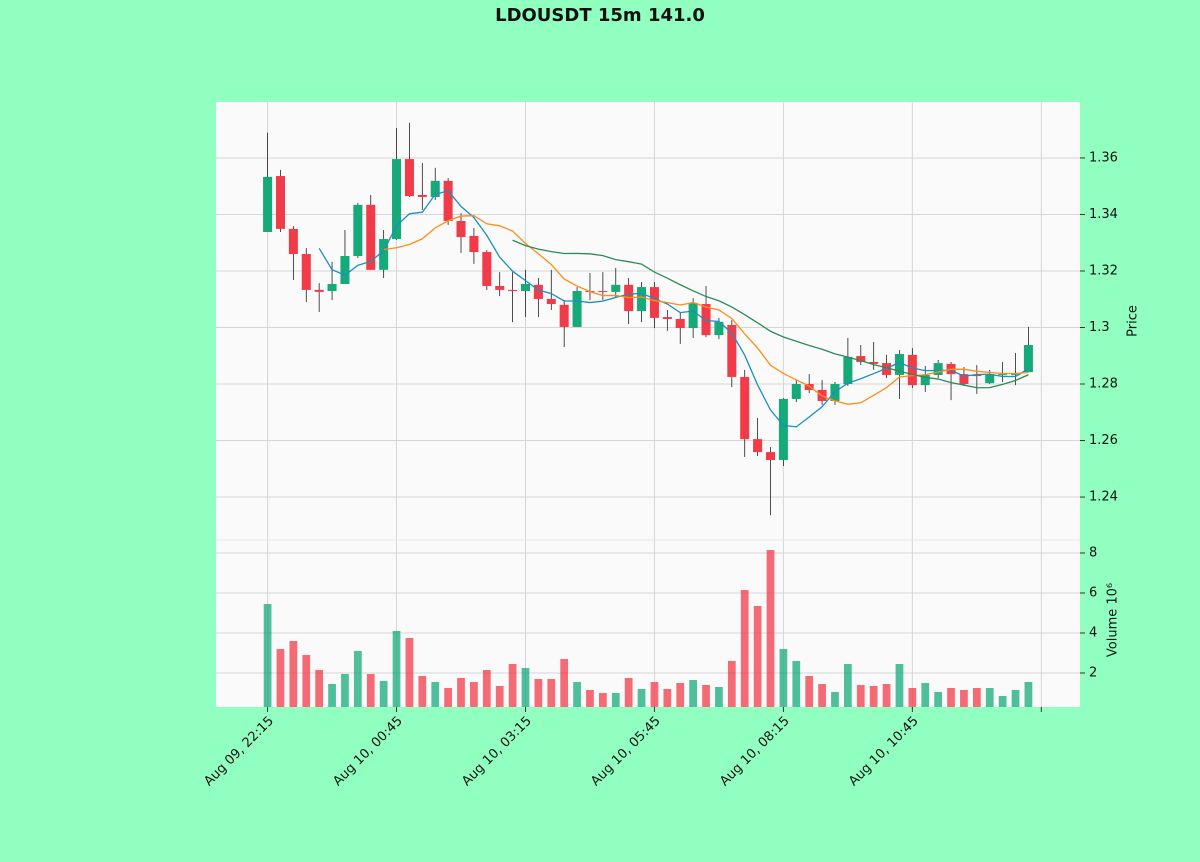 This screenshot has width=1200, height=862. I want to click on y-axis-label: Price, so click(1133, 321).